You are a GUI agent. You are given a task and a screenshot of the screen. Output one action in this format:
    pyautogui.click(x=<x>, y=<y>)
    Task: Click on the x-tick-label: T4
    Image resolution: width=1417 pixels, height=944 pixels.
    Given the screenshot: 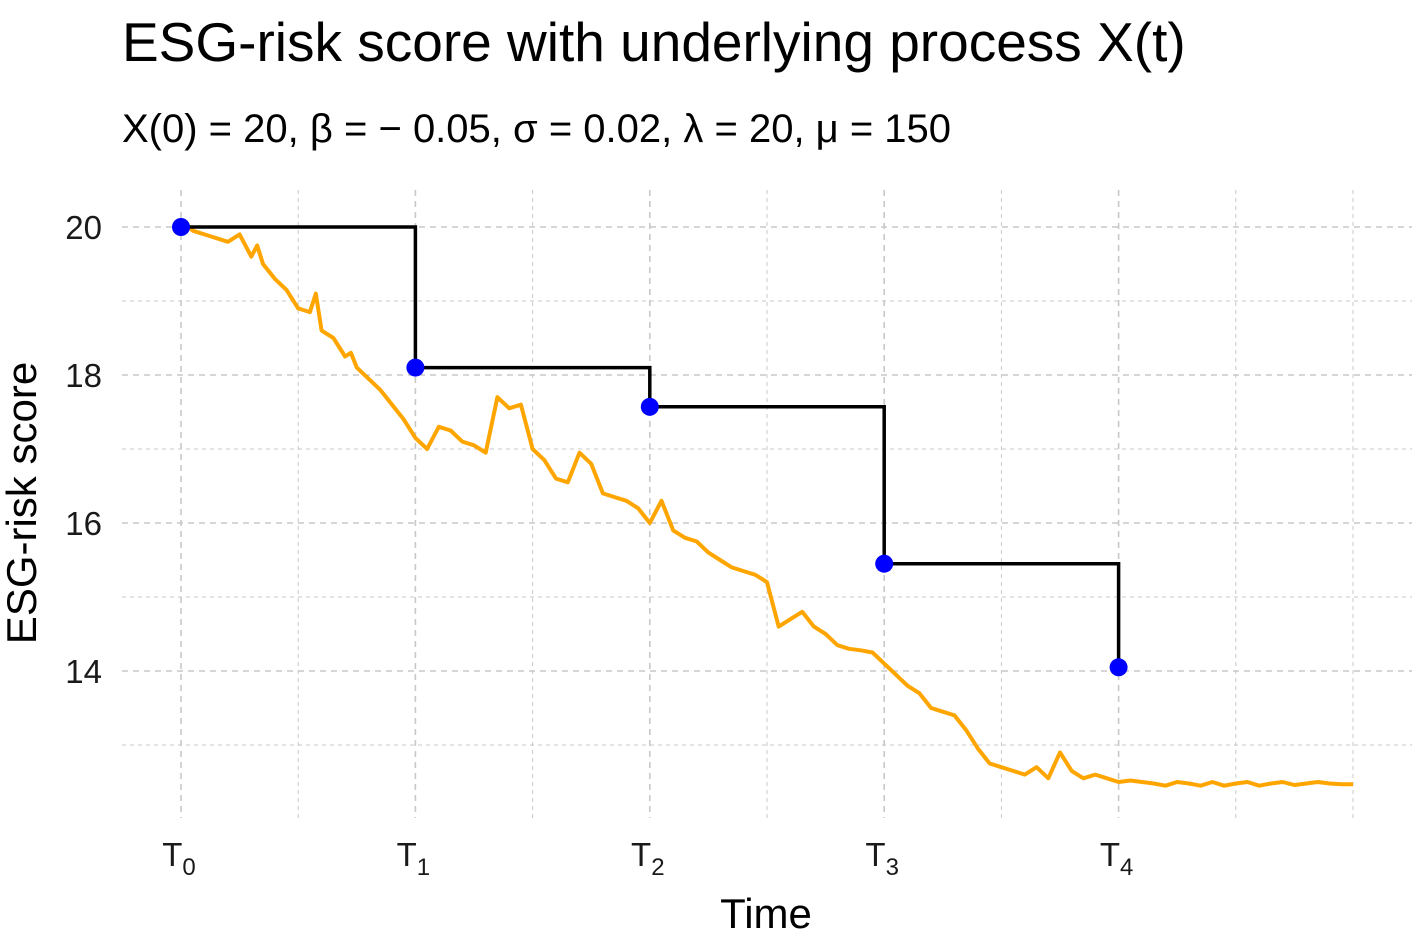 What is the action you would take?
    pyautogui.click(x=1117, y=858)
    